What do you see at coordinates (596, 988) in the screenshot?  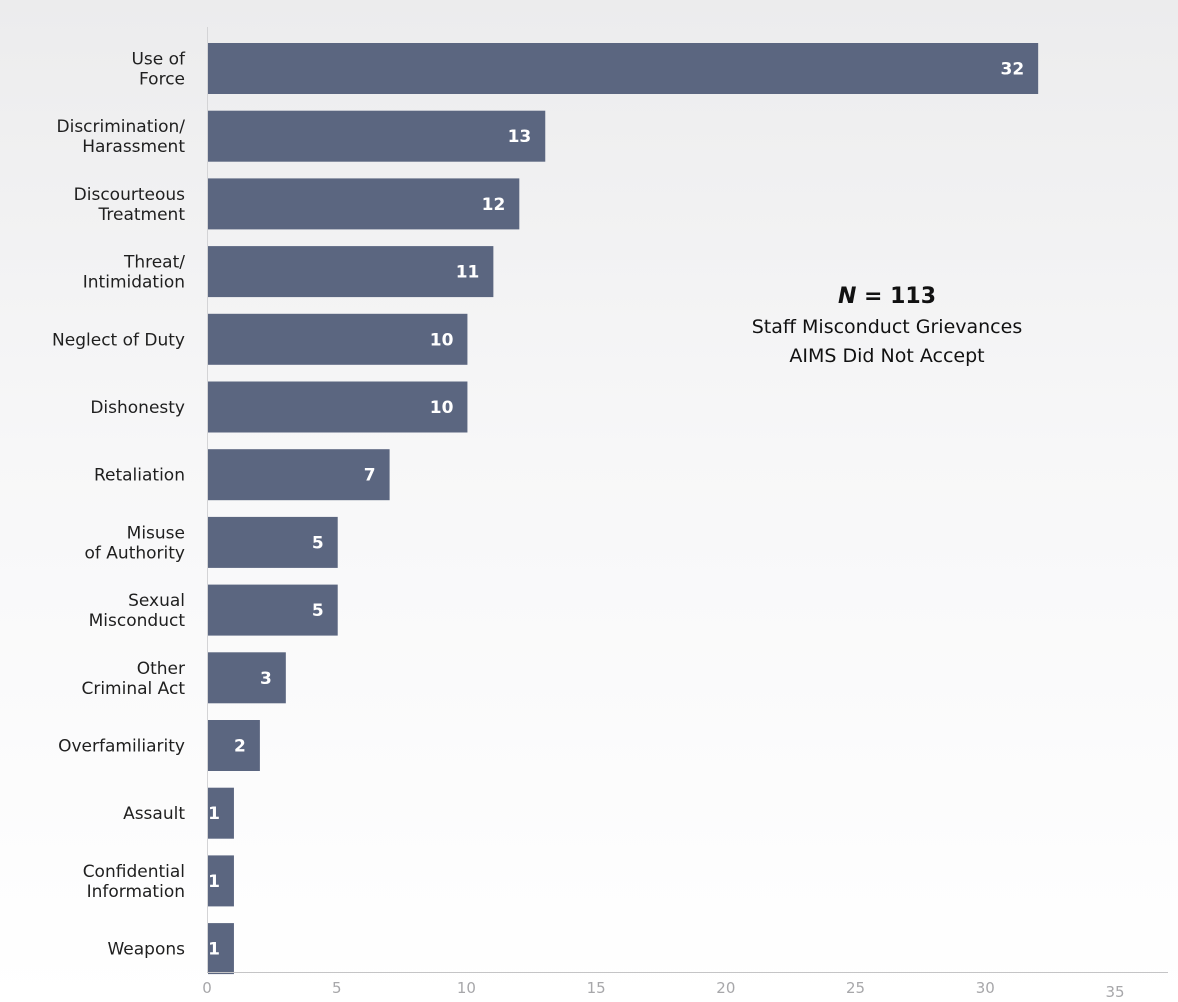 I see `x-tick-label: 15` at bounding box center [596, 988].